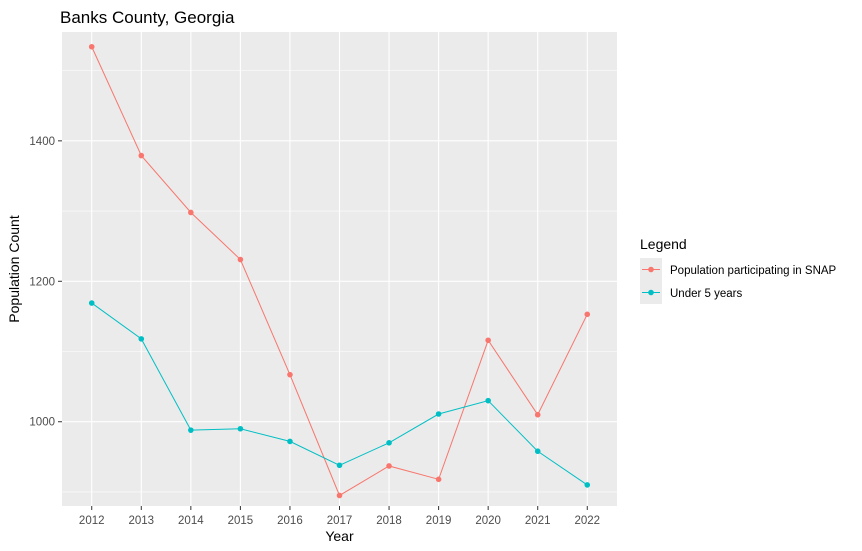 This screenshot has width=862, height=551. Describe the element at coordinates (290, 521) in the screenshot. I see `x-tick-label: 2016` at that location.